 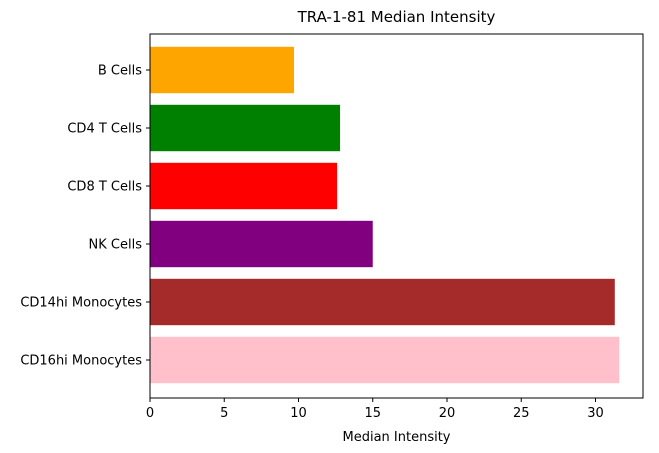 I want to click on x-tick-label: 25, so click(x=521, y=413).